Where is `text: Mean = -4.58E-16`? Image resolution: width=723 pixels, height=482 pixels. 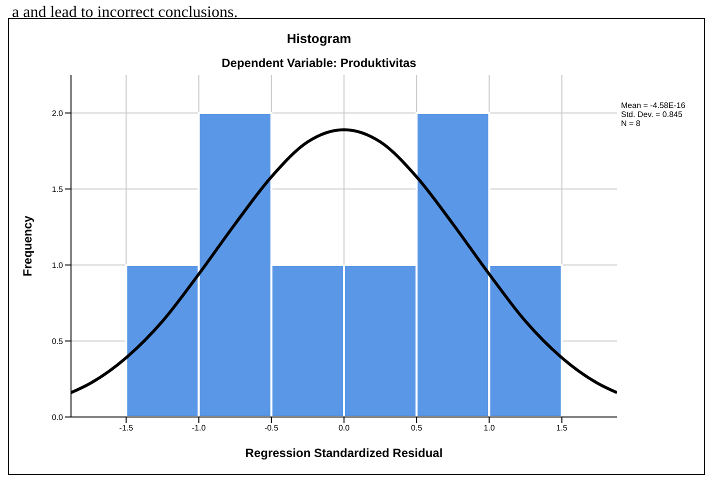 text: Mean = -4.58E-16 is located at coordinates (653, 105).